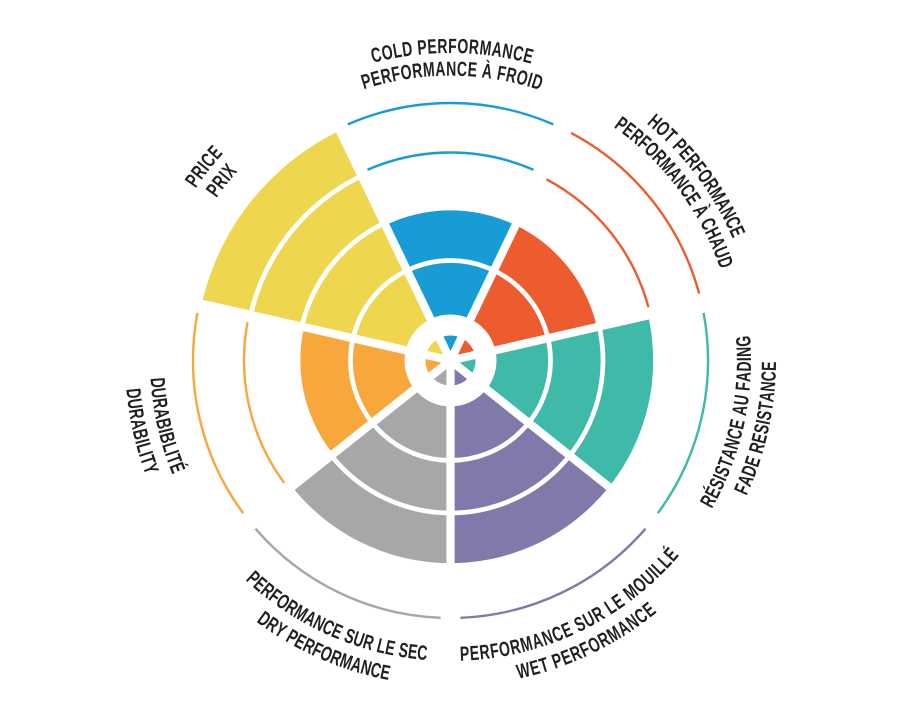 The width and height of the screenshot is (900, 720). I want to click on svg-text: B, so click(163, 423).